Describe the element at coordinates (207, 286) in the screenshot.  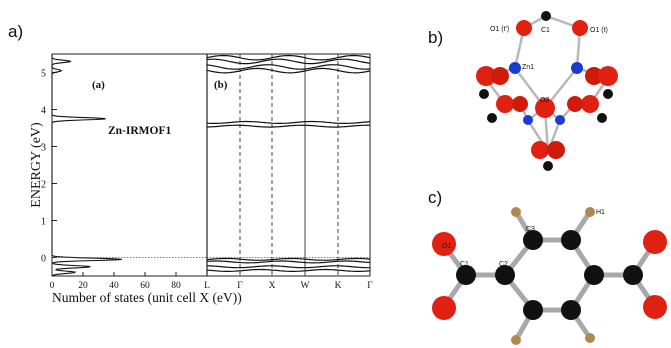
I see `k-point-label: L` at that location.